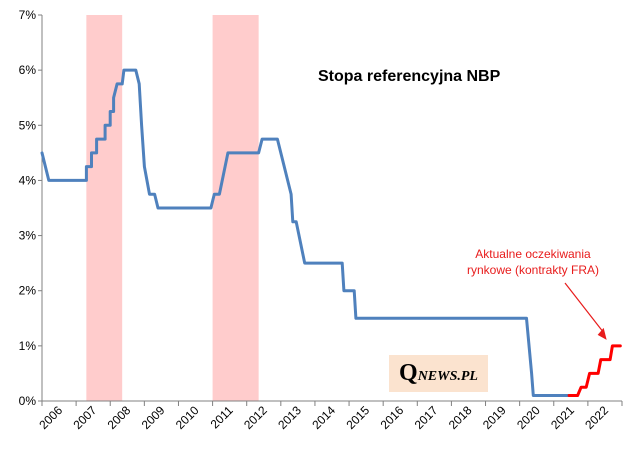  I want to click on annotation-line-0: Aktualne oczekiwania, so click(533, 254).